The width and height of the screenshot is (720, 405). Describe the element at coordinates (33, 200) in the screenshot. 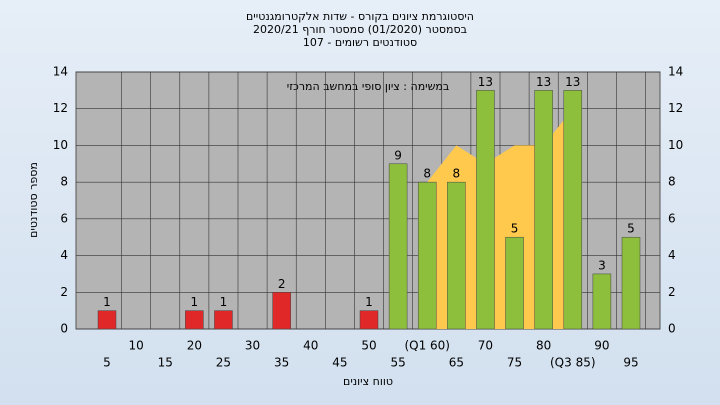

I see `y-axis-label: מספר סטודנטים` at that location.